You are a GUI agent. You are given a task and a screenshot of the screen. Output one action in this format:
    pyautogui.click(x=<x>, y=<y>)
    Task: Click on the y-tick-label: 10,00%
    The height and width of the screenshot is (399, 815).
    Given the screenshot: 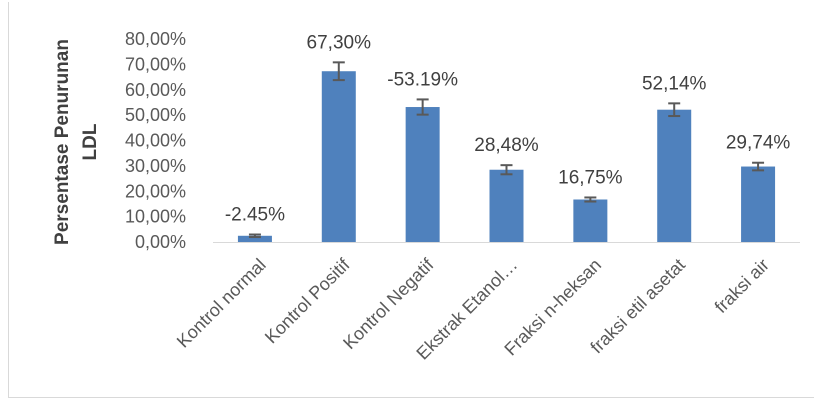 What is the action you would take?
    pyautogui.click(x=155, y=217)
    